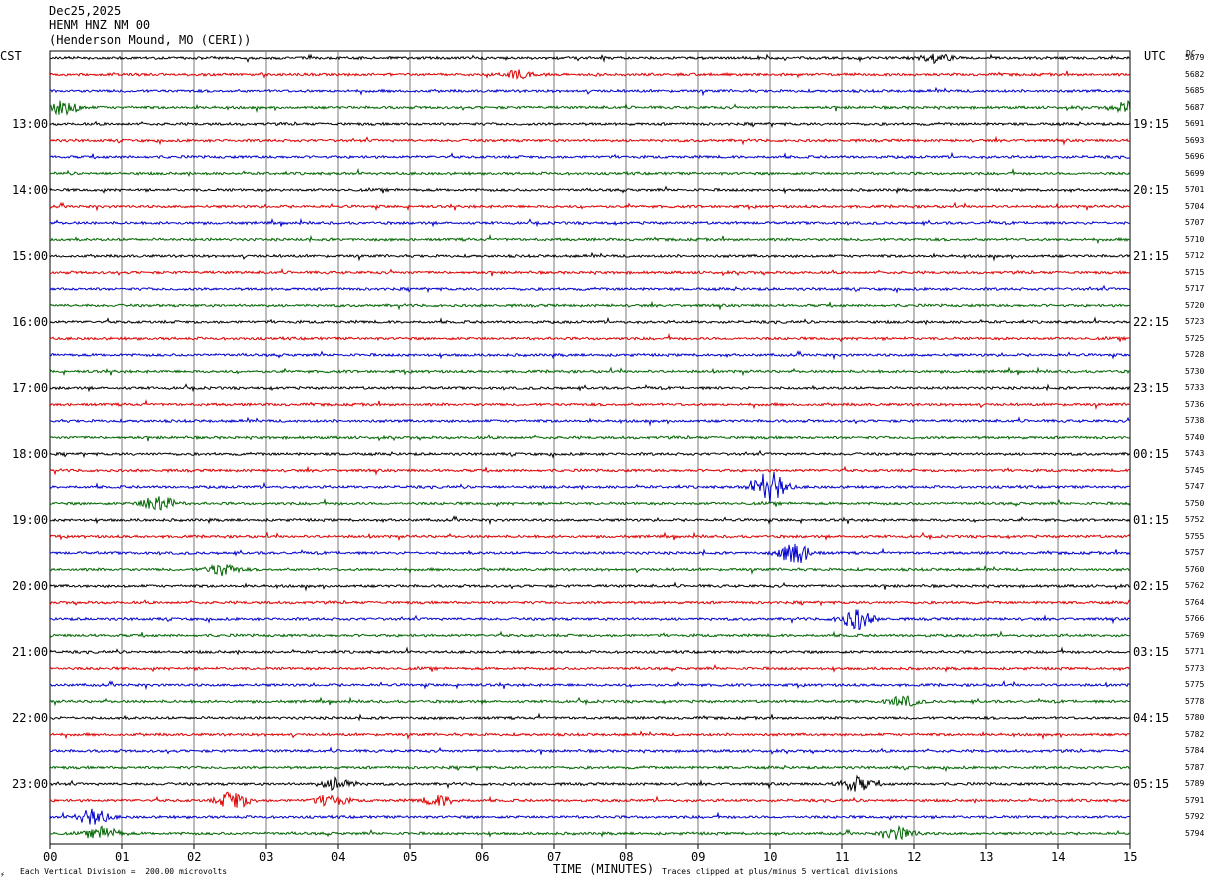 This screenshot has width=1210, height=886. What do you see at coordinates (1151, 454) in the screenshot?
I see `utc-hour-label: 00:15` at bounding box center [1151, 454].